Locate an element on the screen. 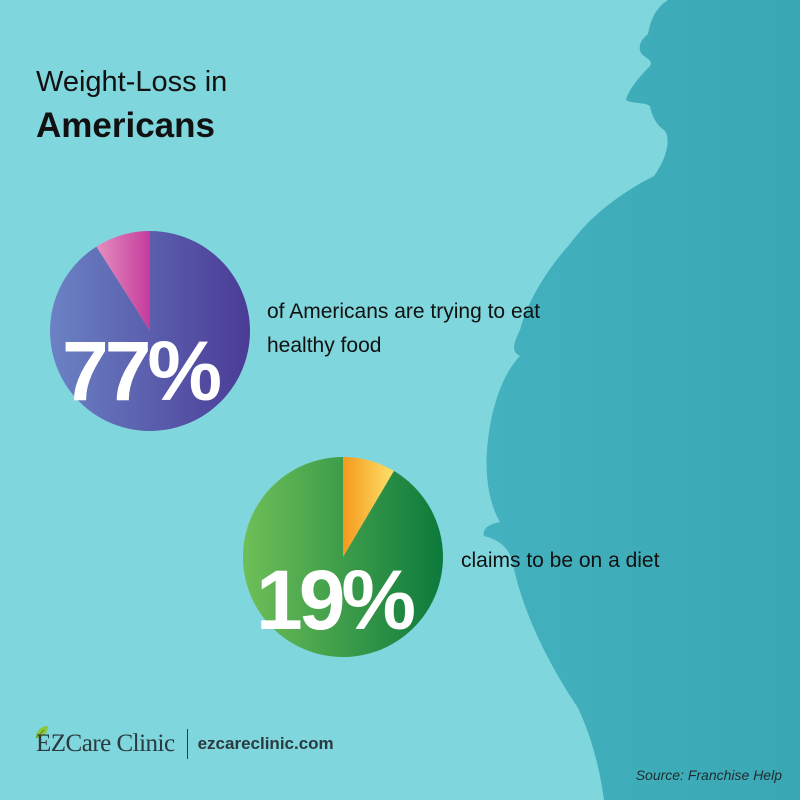 The height and width of the screenshot is (800, 800). stat-description-2: claims to be on a diet is located at coordinates (560, 560).